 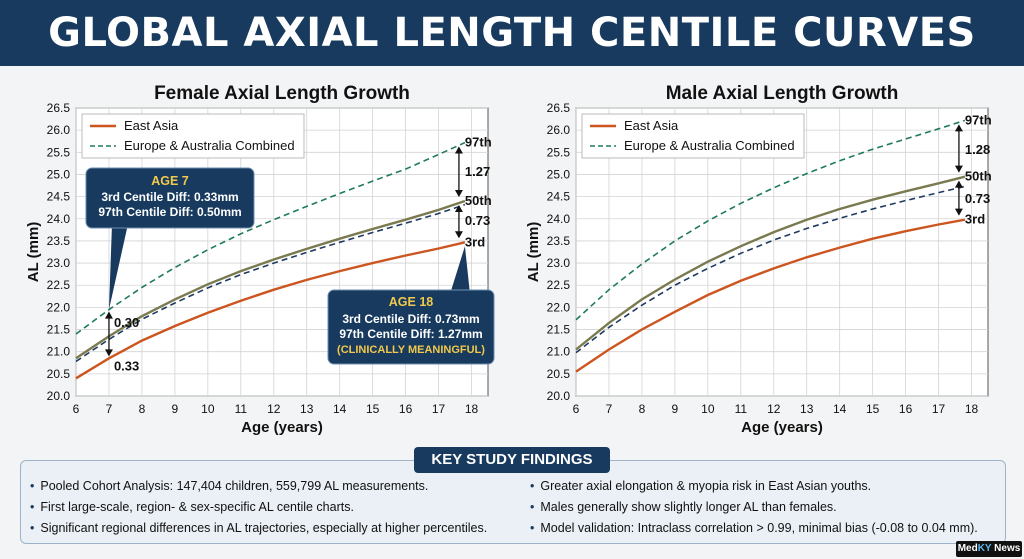 What do you see at coordinates (410, 319) in the screenshot?
I see `callout-line: 3rd Centile Diff: 0.73mm` at bounding box center [410, 319].